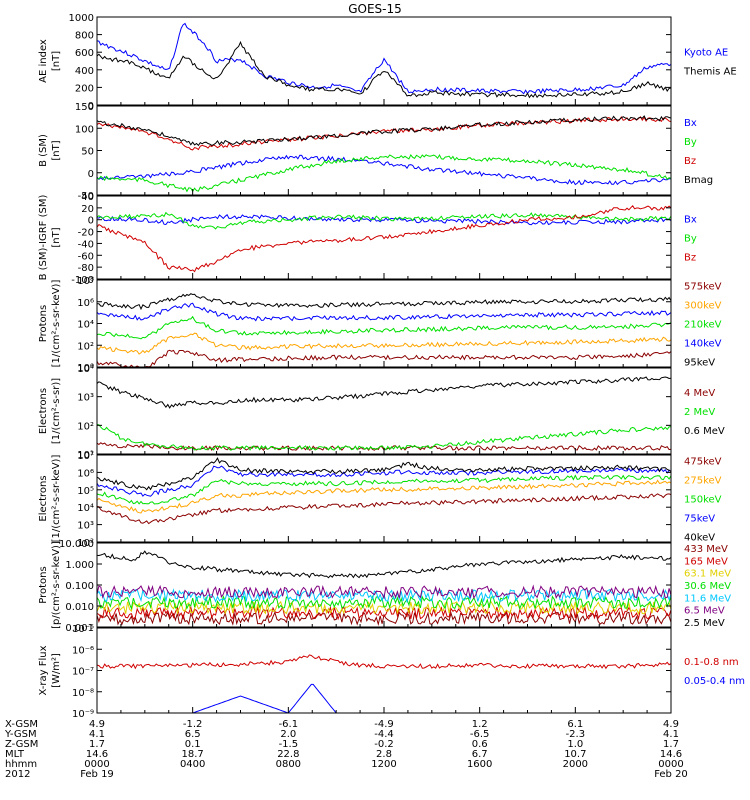 The height and width of the screenshot is (800, 750). Describe the element at coordinates (193, 724) in the screenshot. I see `ephemeris-cell-1-0: -1.2` at that location.